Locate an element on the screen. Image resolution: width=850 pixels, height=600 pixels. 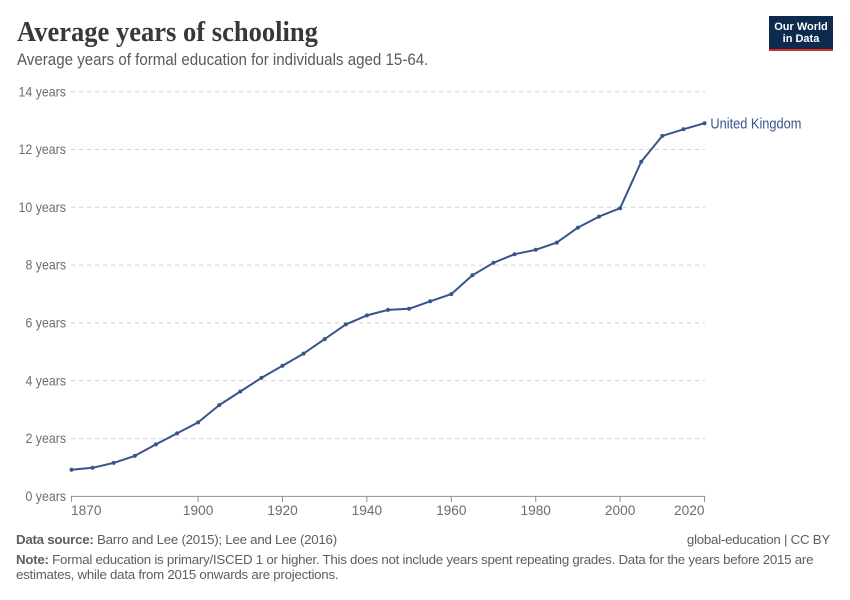
svg-text: 1920 is located at coordinates (282, 510).